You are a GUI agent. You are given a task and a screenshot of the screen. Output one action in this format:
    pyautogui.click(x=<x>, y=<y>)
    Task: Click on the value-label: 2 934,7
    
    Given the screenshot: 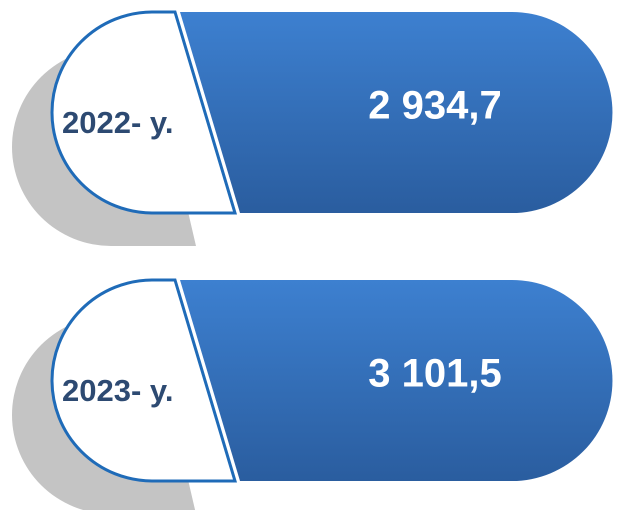 What is the action you would take?
    pyautogui.click(x=434, y=106)
    